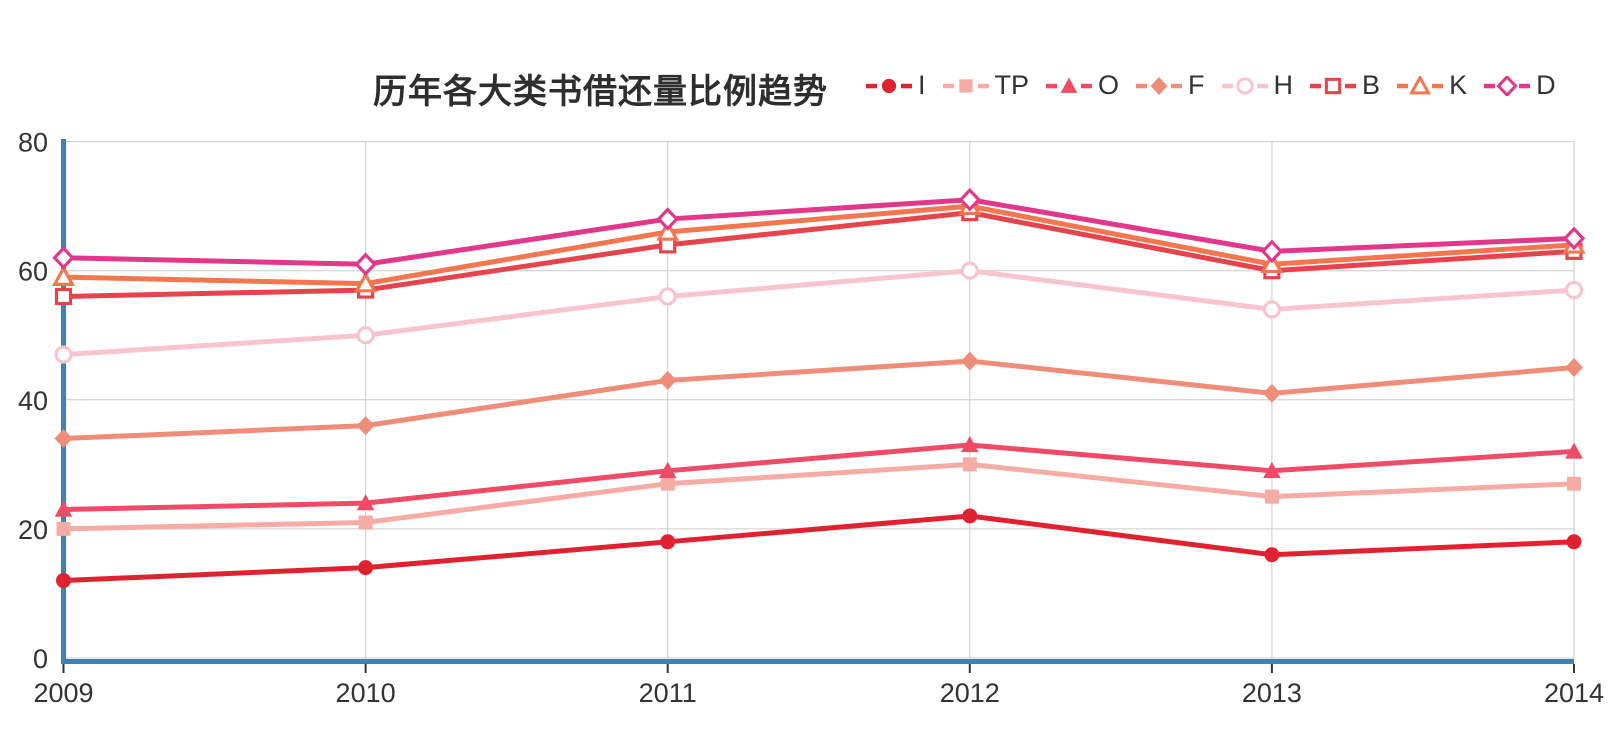  I want to click on point-K-2013, so click(1272, 262).